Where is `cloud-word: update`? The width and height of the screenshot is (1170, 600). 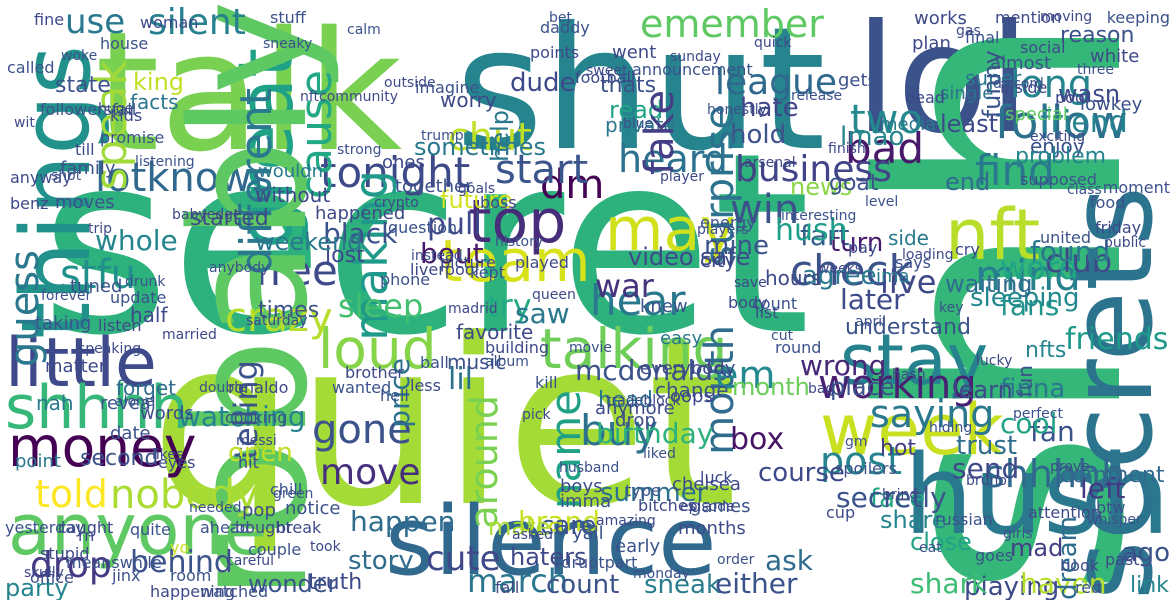 cloud-word: update is located at coordinates (138, 297).